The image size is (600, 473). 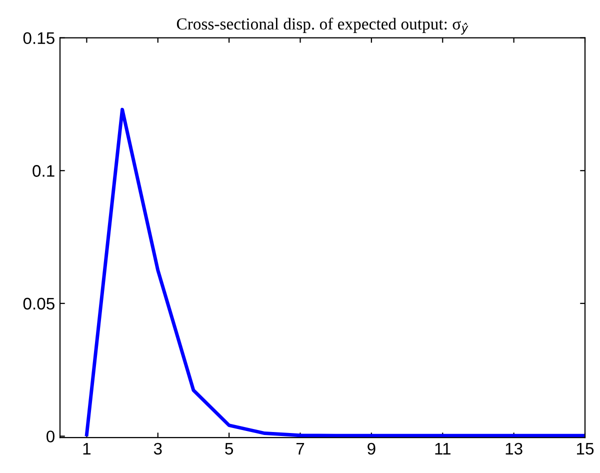 What do you see at coordinates (372, 448) in the screenshot?
I see `x-tick-label: 9` at bounding box center [372, 448].